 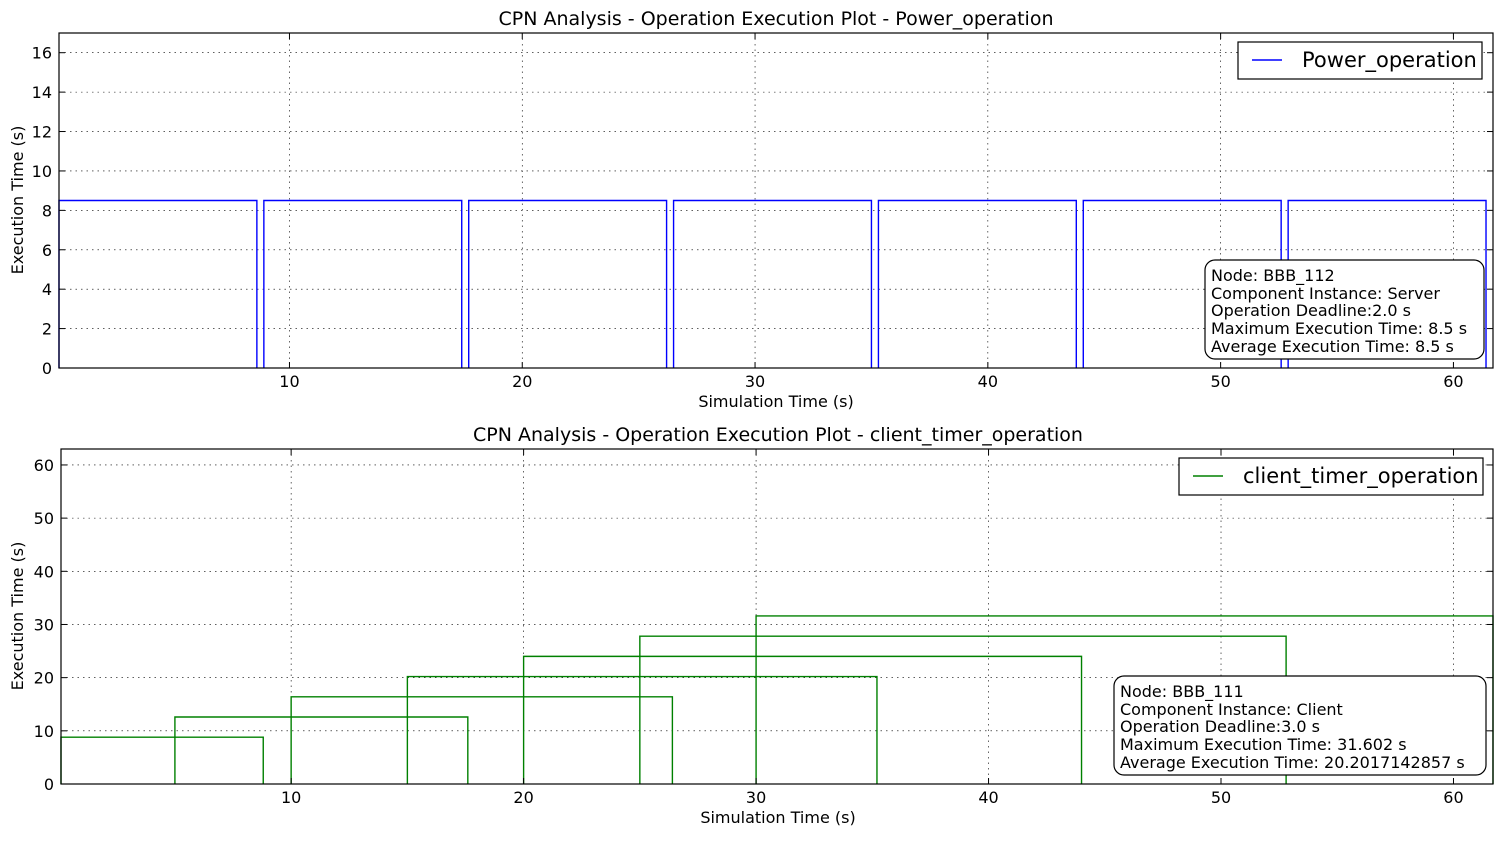 I want to click on y-tick-label: 8, so click(x=47, y=210).